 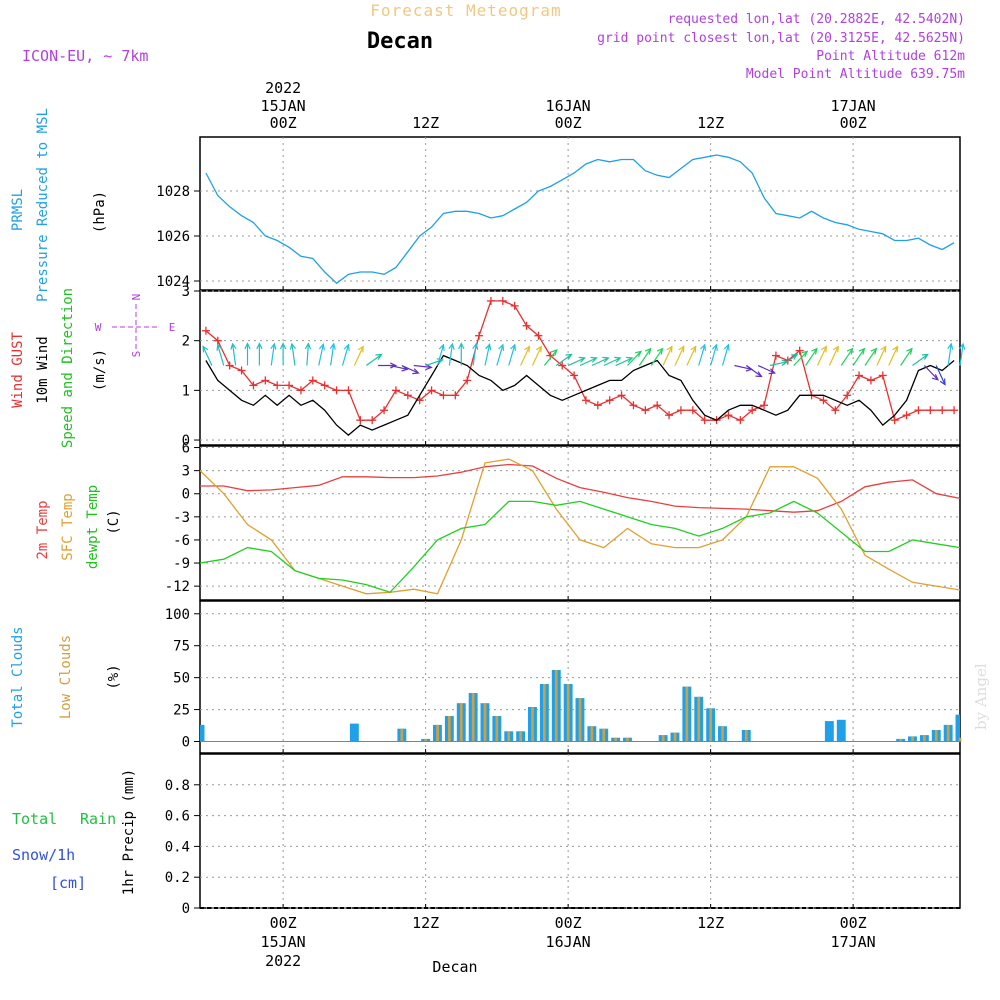 I want to click on panel-1-ytick-label: 1028, so click(x=173, y=192).